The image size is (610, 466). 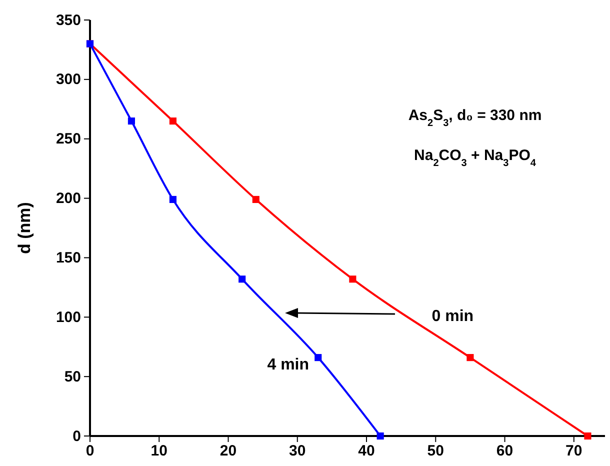 I want to click on x-tick-label: 30, so click(x=297, y=451).